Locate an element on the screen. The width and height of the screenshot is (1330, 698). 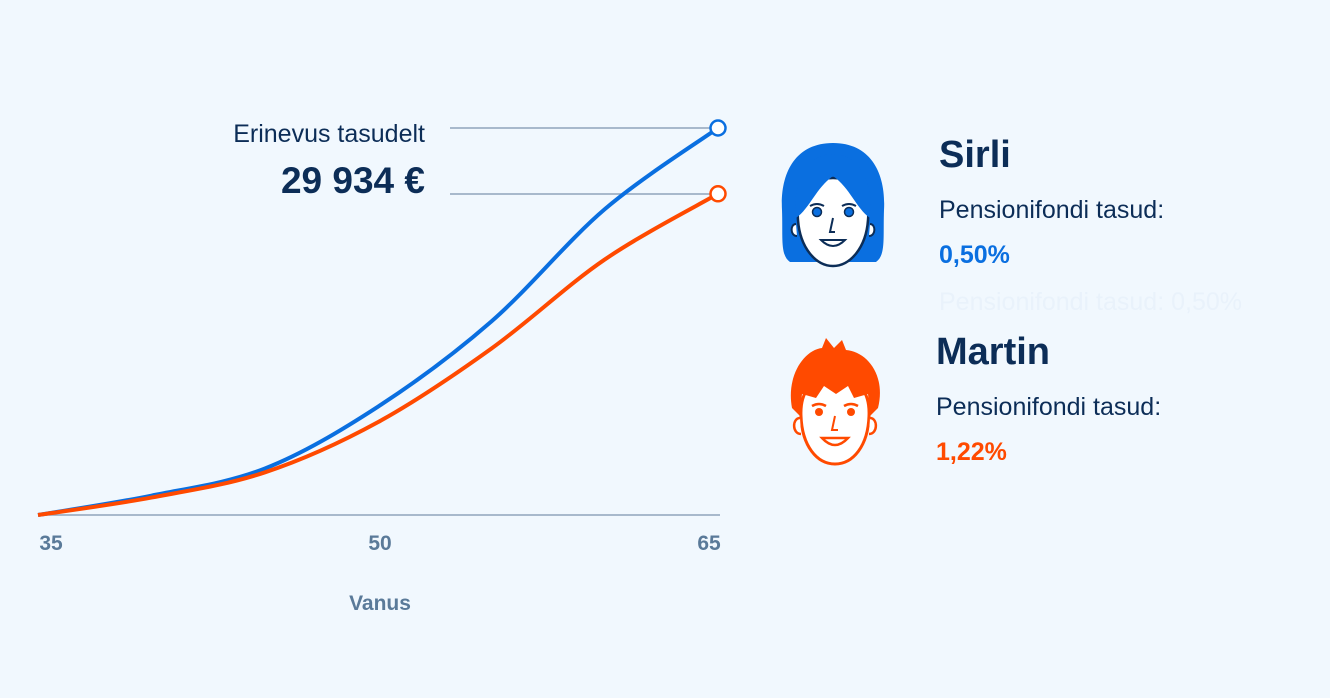
end-point-sirli is located at coordinates (718, 128).